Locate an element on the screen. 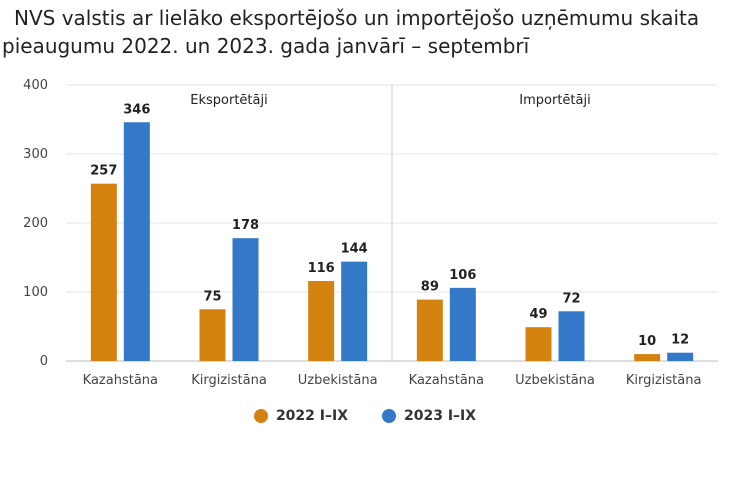  data-label: 257 is located at coordinates (103, 171).